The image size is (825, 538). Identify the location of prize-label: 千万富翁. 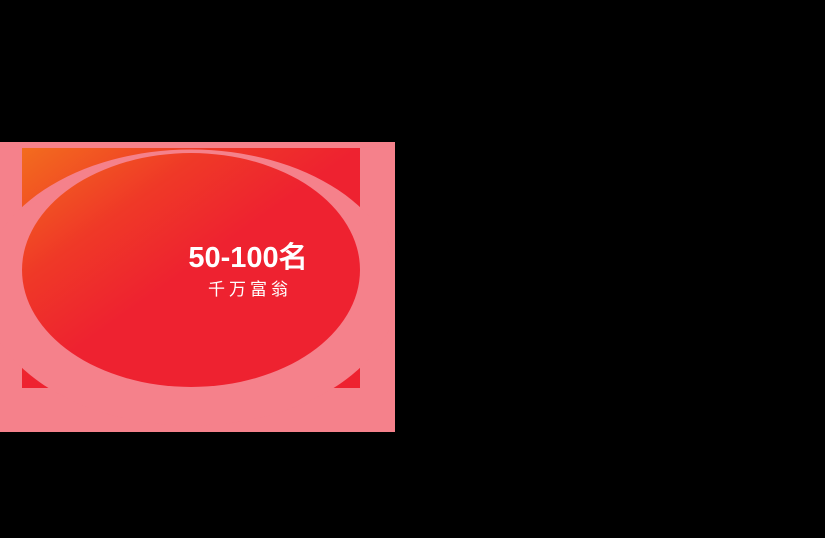
(250, 289).